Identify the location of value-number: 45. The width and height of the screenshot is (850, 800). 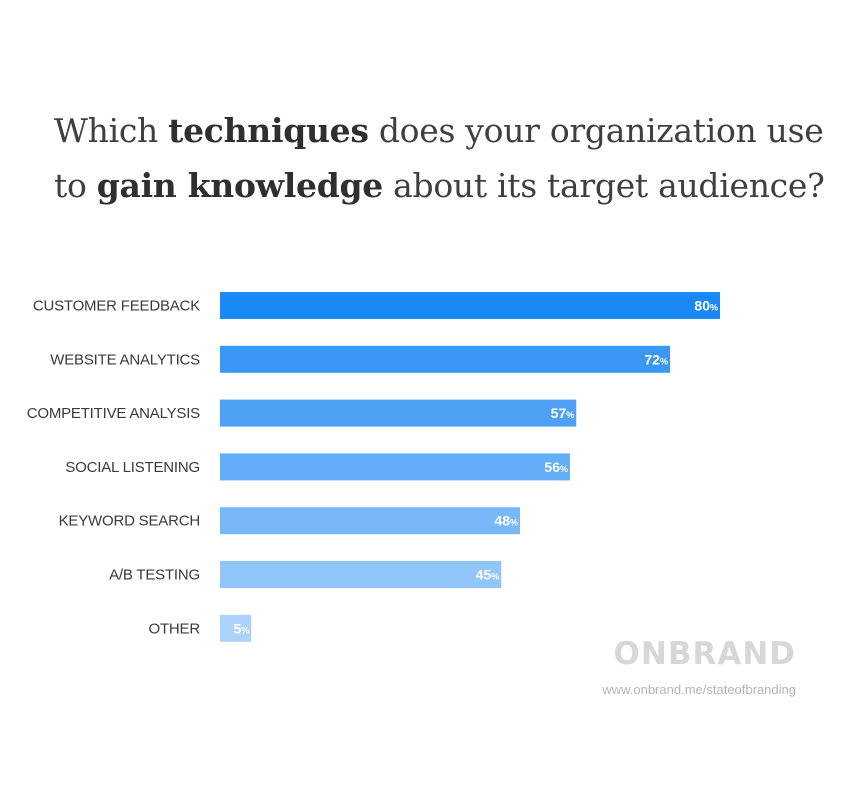
(484, 575).